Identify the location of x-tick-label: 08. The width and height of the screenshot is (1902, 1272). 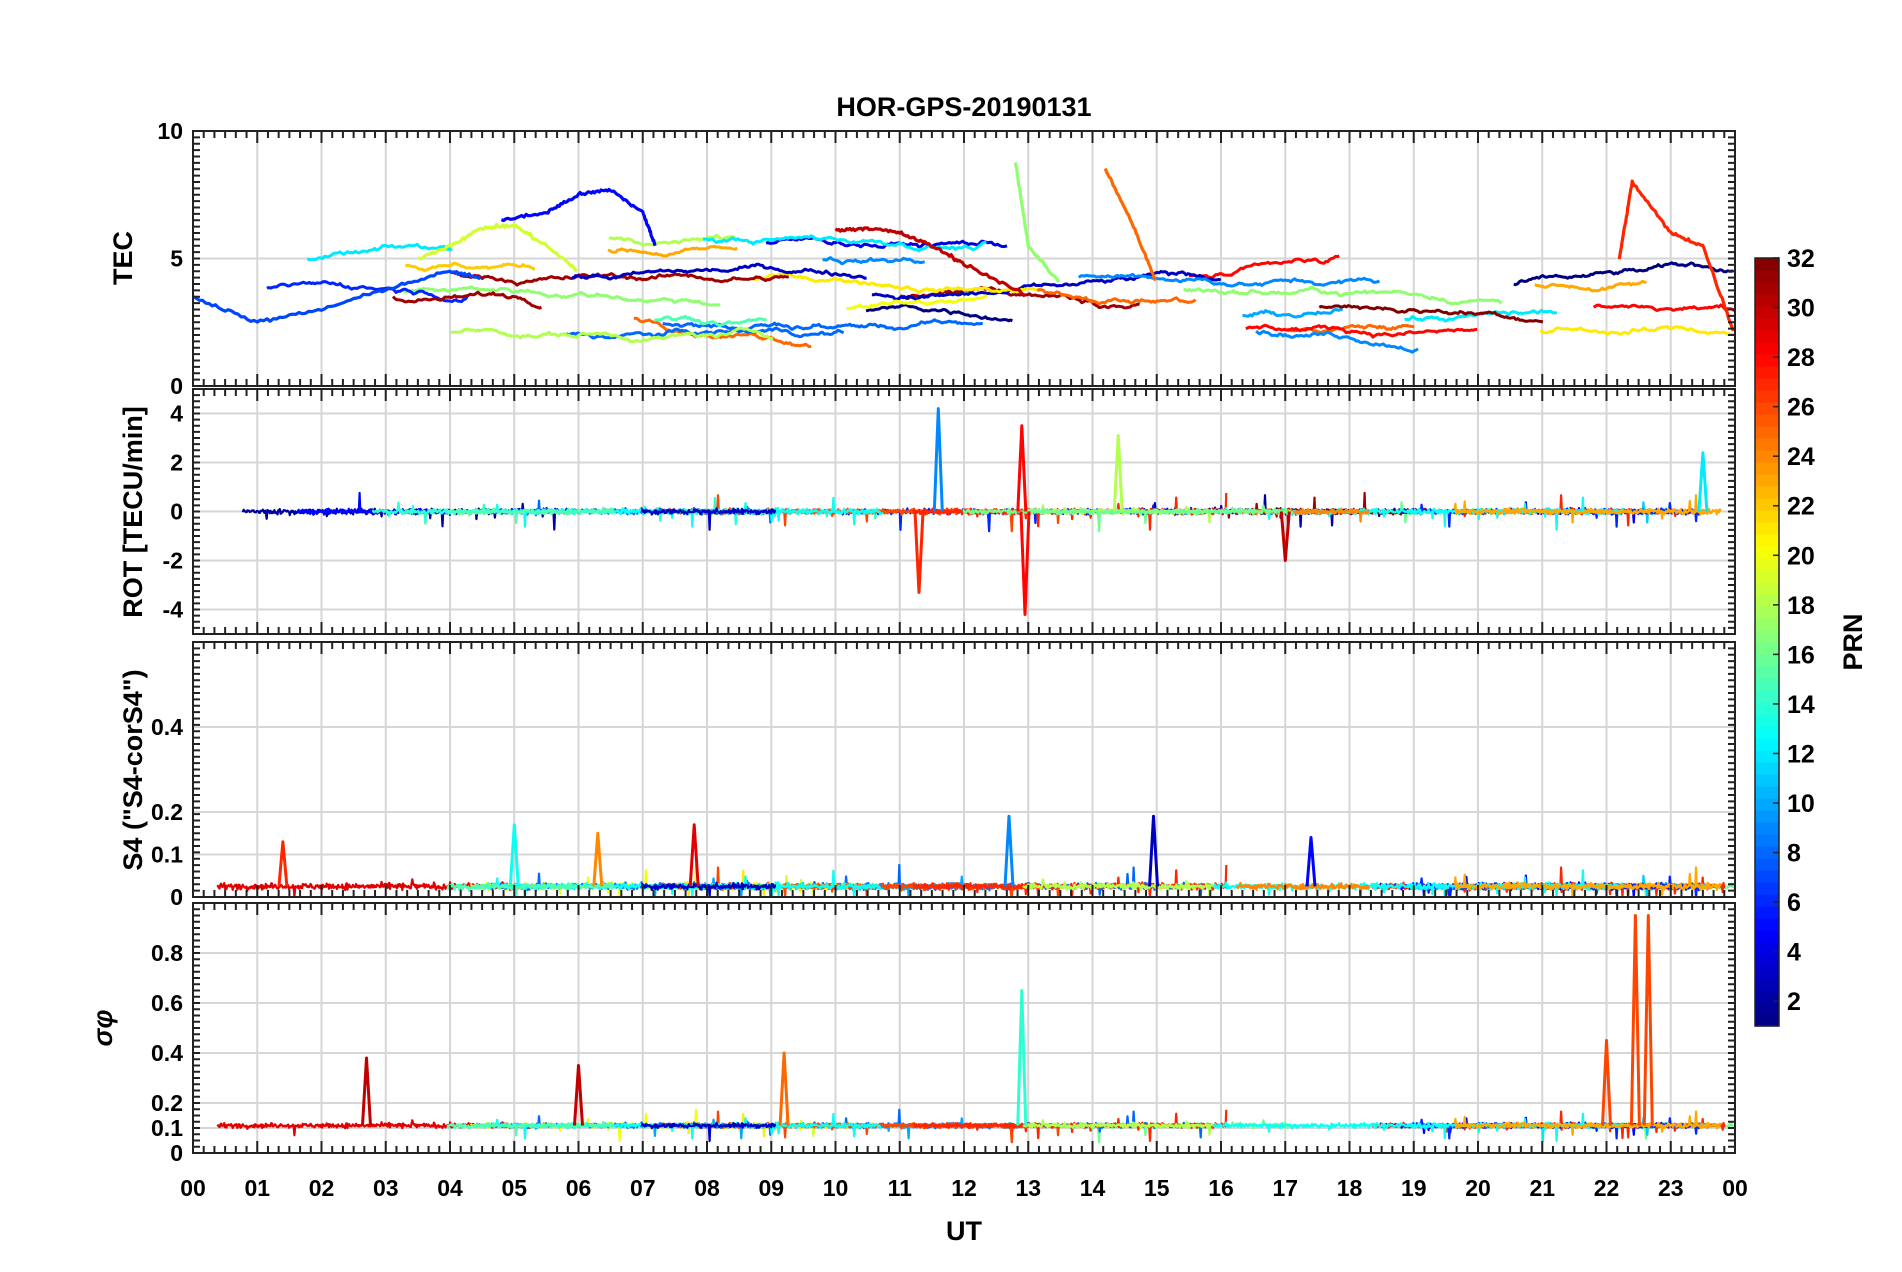
(707, 1188).